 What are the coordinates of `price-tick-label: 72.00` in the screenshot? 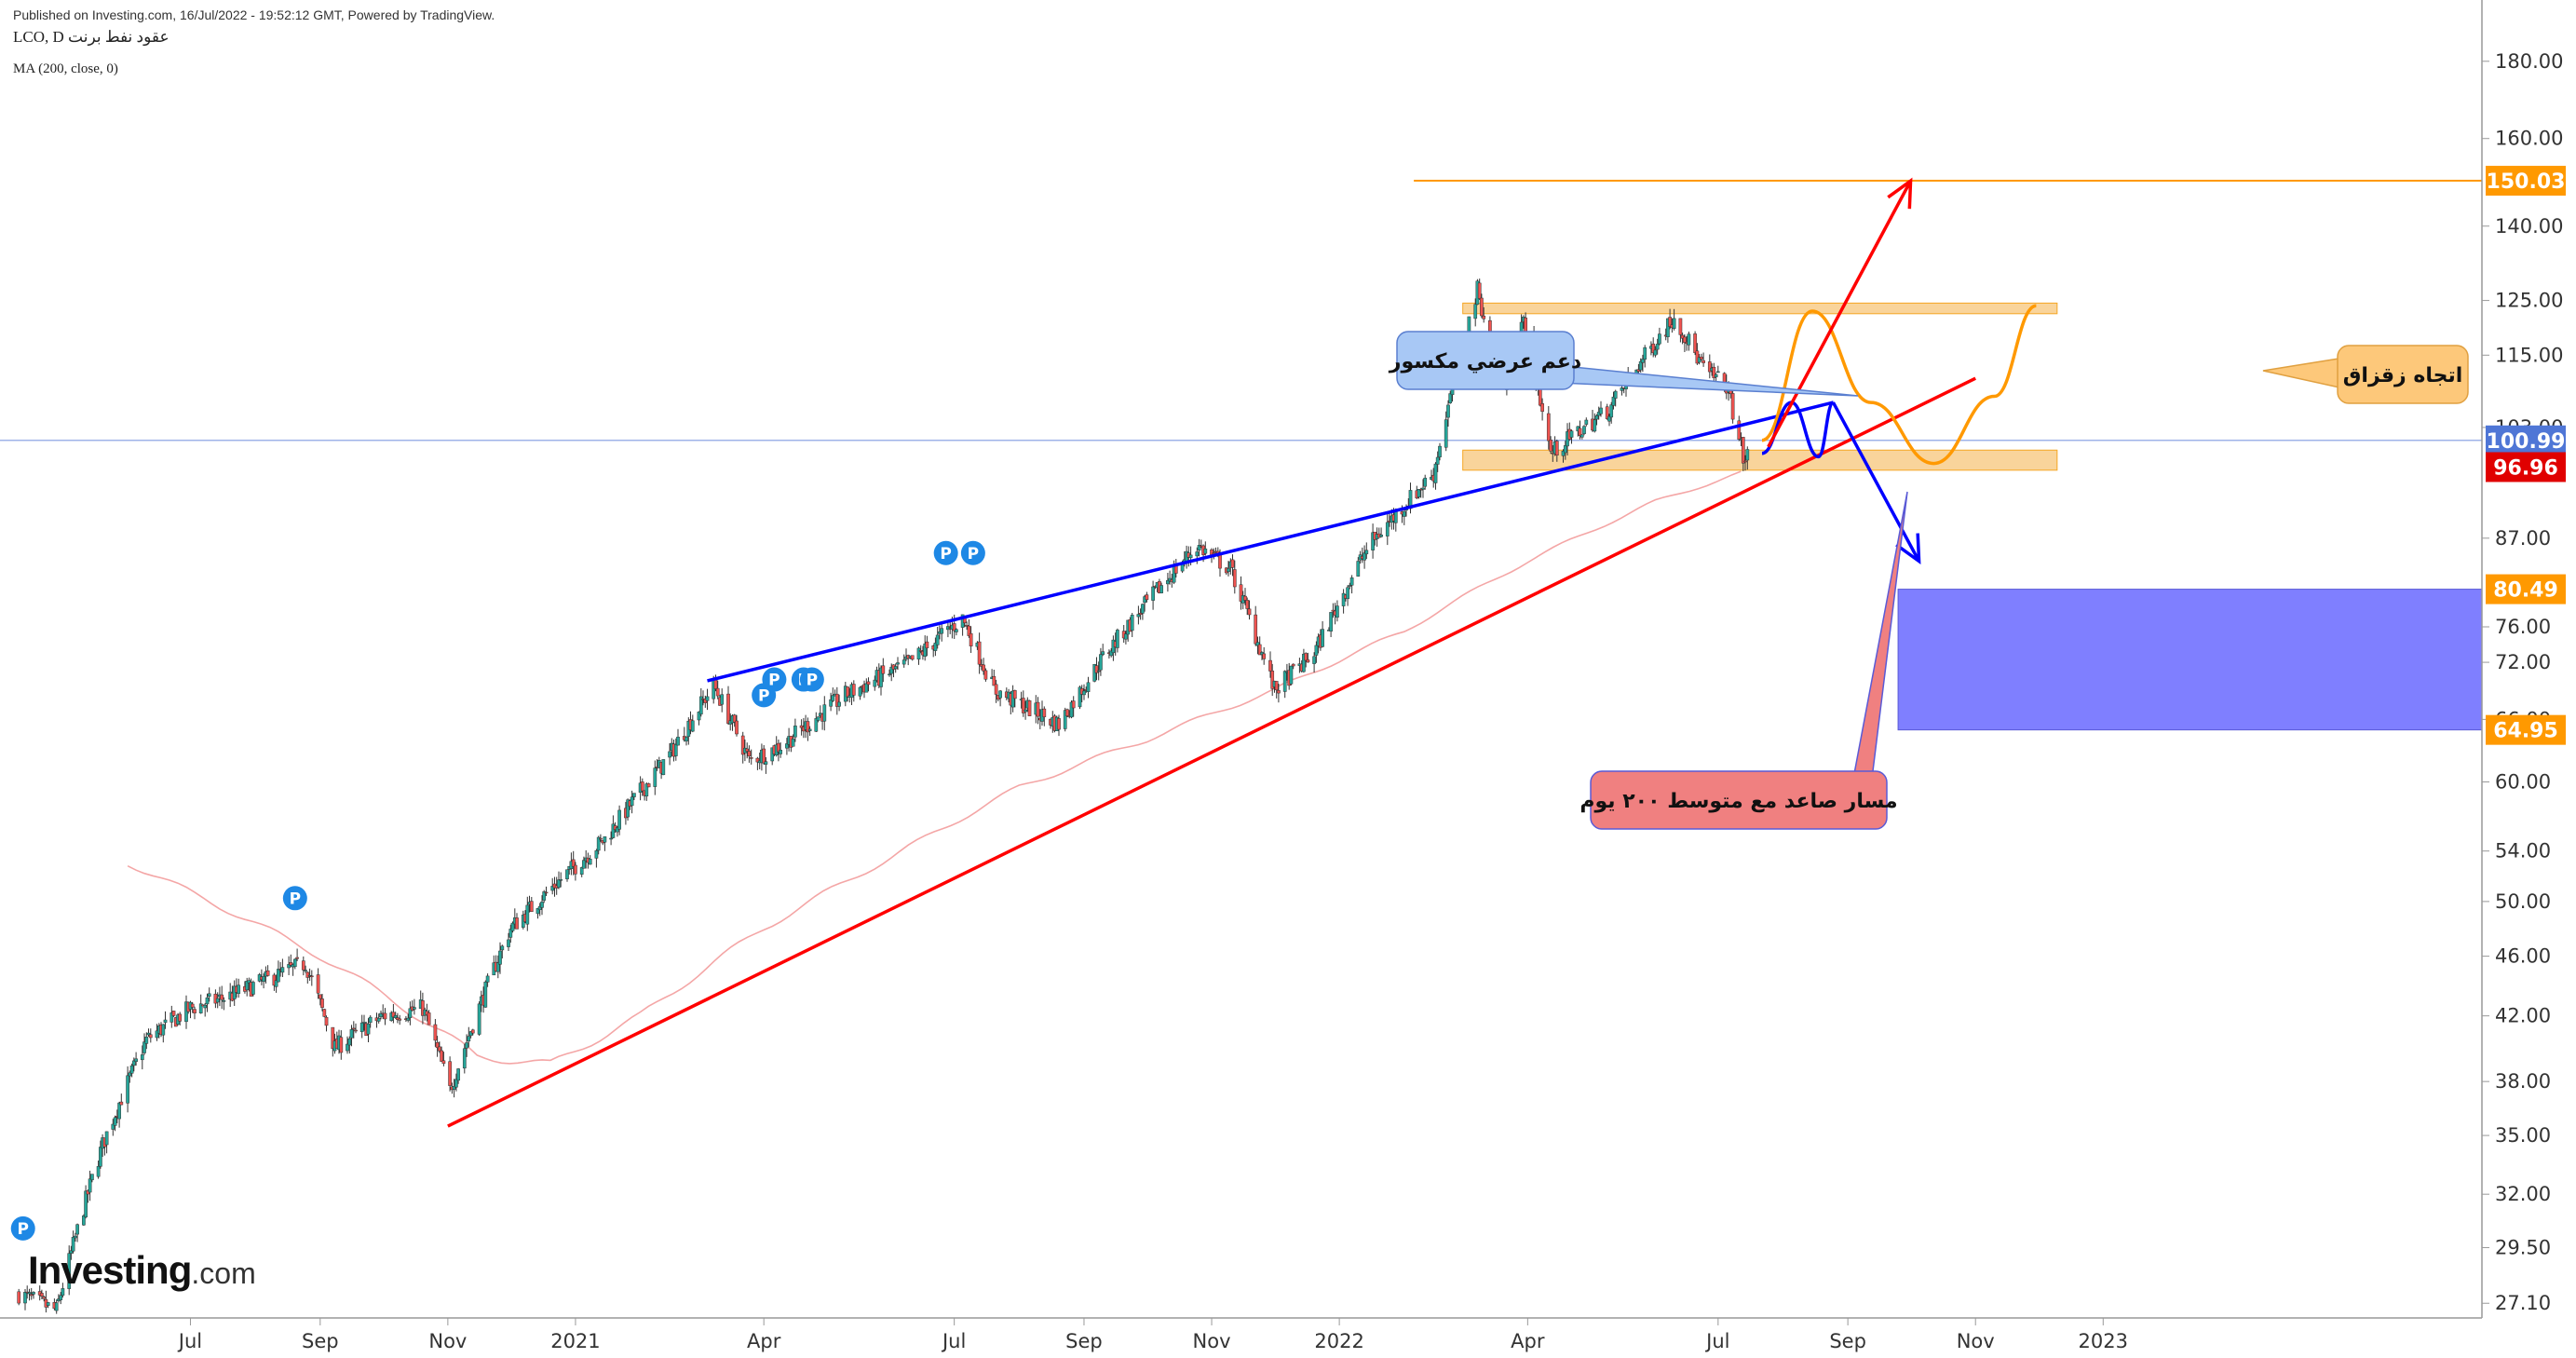 It's located at (2523, 662).